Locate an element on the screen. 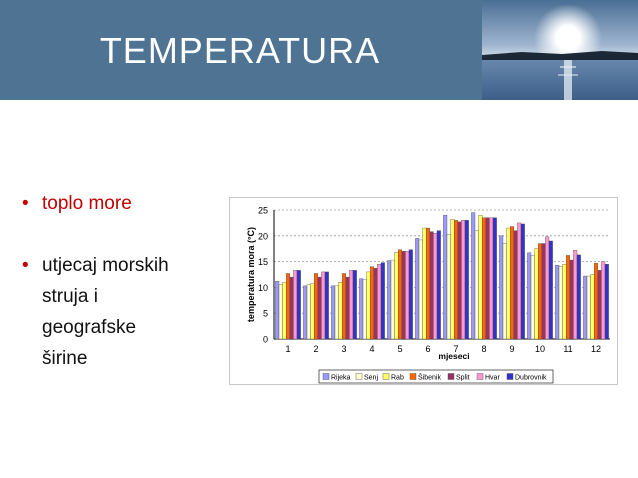 The image size is (638, 478). y-tick-label: 0 is located at coordinates (265, 340).